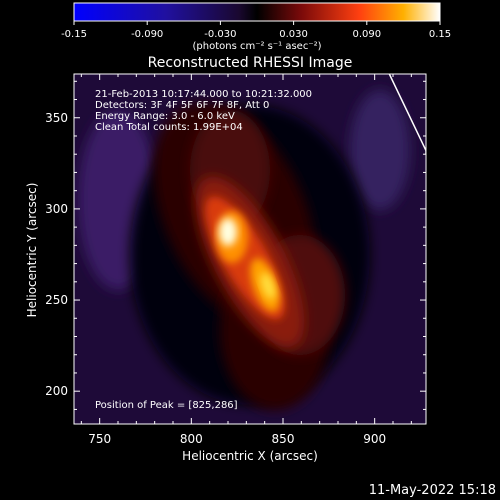  Describe the element at coordinates (283, 439) in the screenshot. I see `x-tick-label: 850` at that location.